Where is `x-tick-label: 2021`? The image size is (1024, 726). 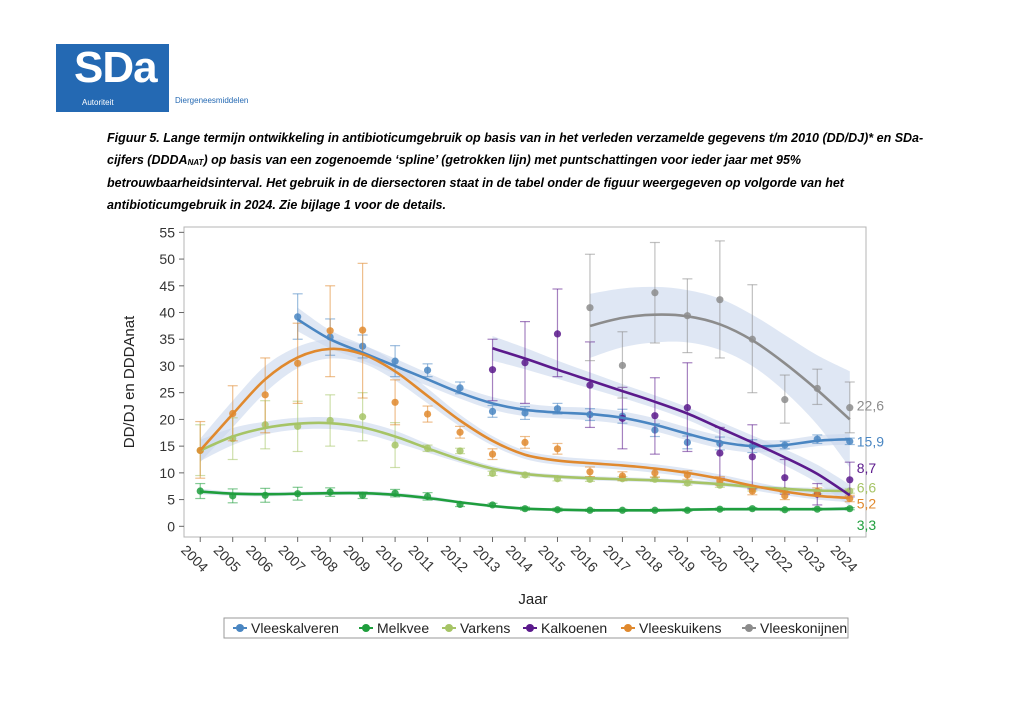 x-tick-label: 2021 is located at coordinates (746, 558).